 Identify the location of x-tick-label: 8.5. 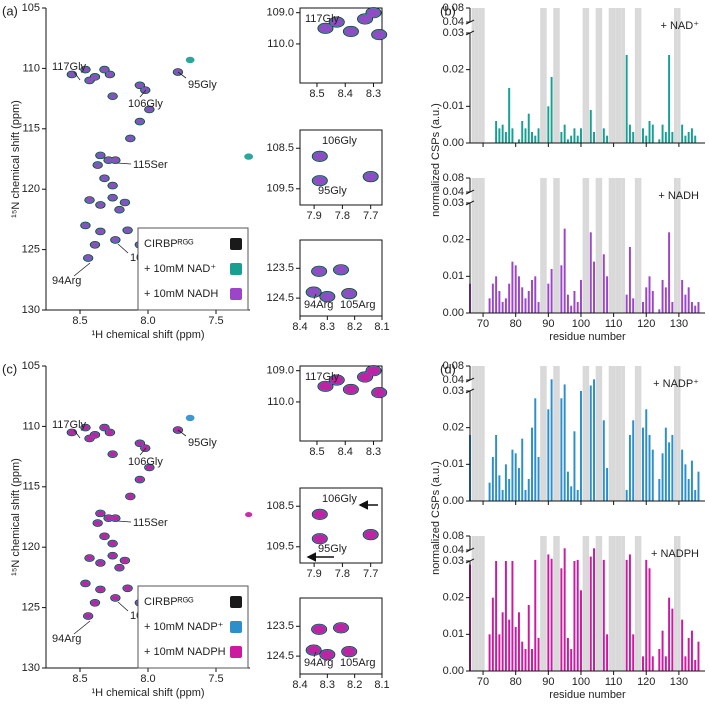
(79, 679).